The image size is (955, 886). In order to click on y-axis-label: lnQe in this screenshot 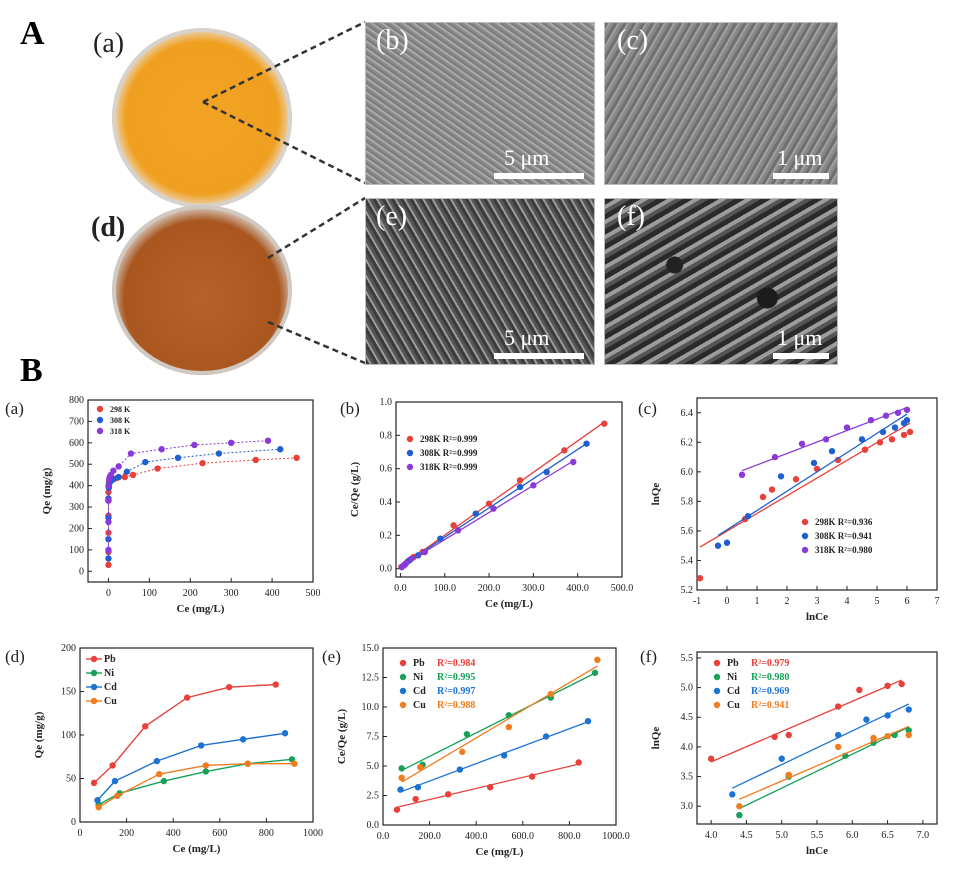, I will do `click(656, 738)`.